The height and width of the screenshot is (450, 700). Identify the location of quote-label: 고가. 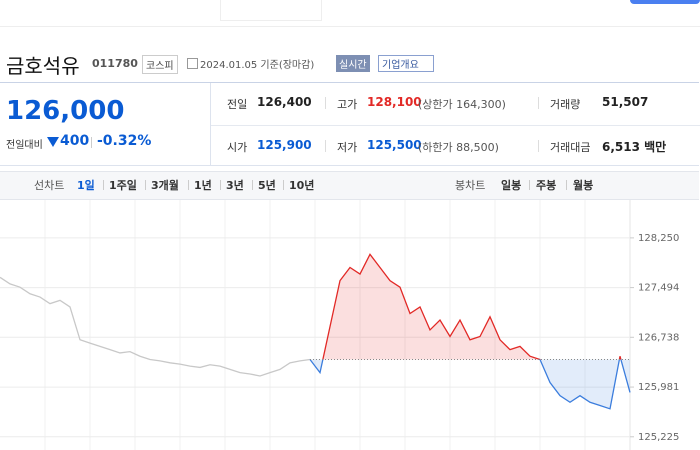
(347, 104).